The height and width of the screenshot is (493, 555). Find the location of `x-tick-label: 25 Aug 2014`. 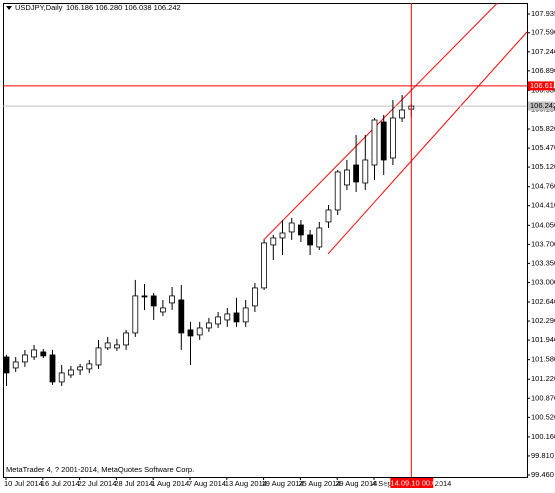

x-tick-label: 25 Aug 2014 is located at coordinates (319, 483).